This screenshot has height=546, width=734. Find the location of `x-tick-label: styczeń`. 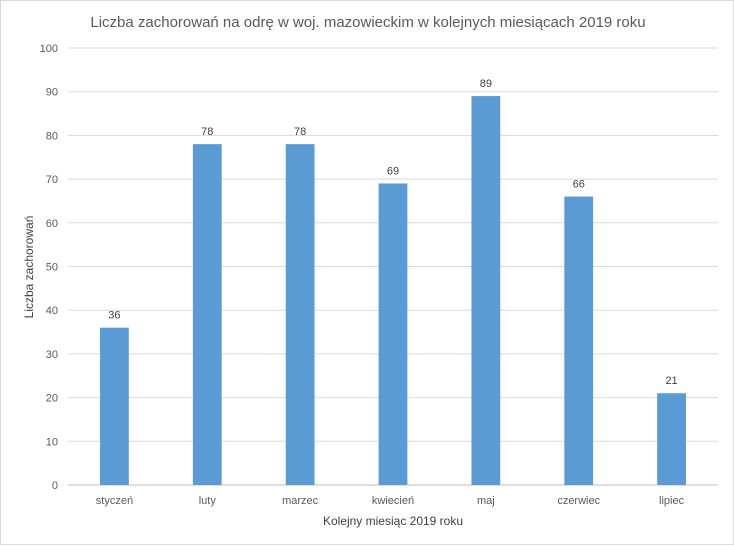

x-tick-label: styczeń is located at coordinates (114, 501).